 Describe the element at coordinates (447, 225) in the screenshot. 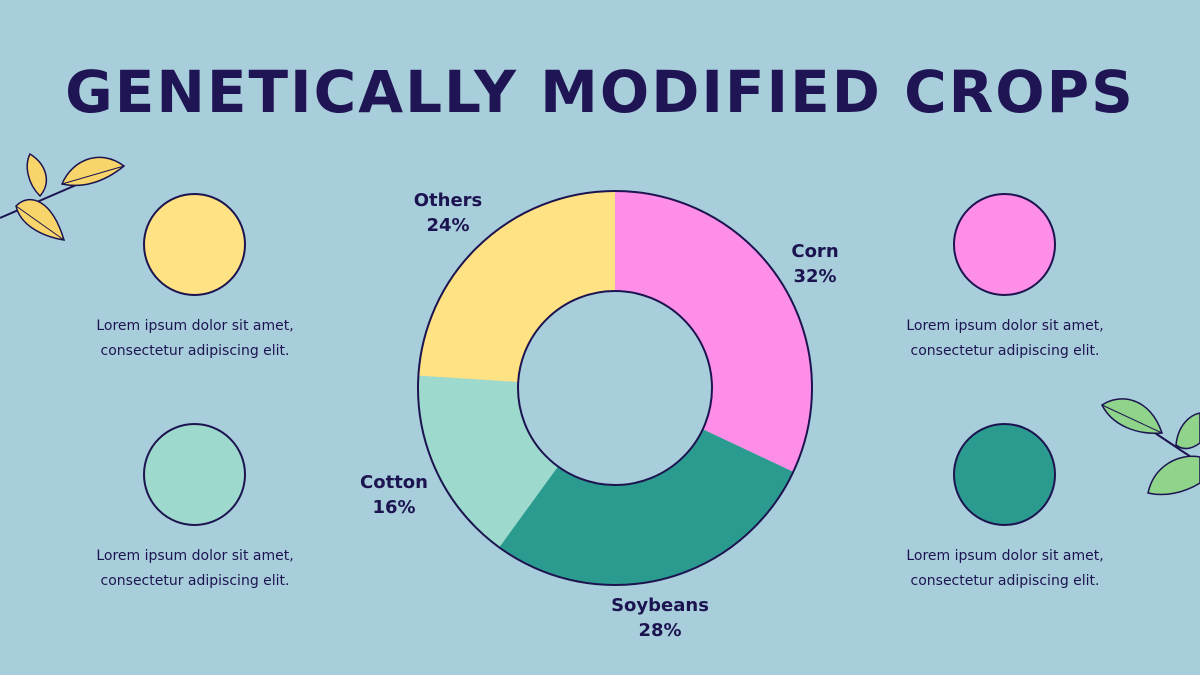

I see `slice-value-others: 24%` at that location.